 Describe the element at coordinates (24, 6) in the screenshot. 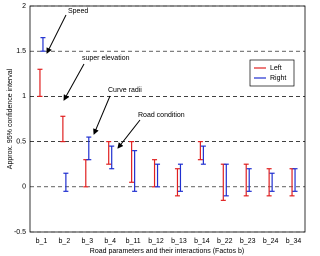

I see `y-tick-label: 2` at that location.